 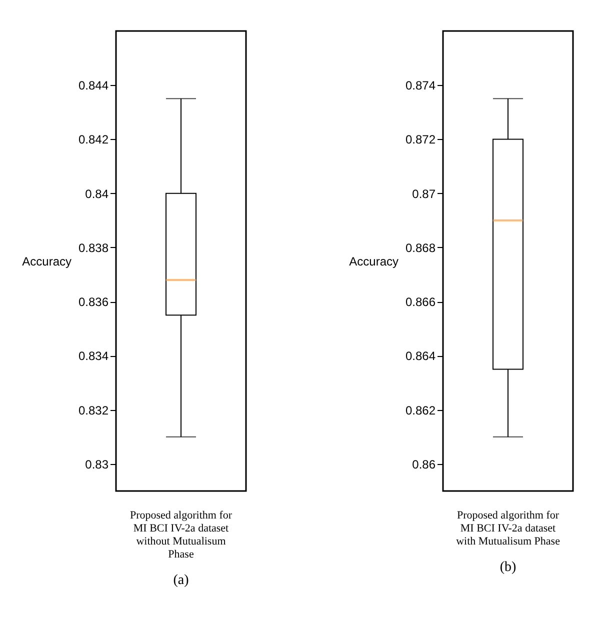 What do you see at coordinates (508, 567) in the screenshot?
I see `text: (b)` at bounding box center [508, 567].